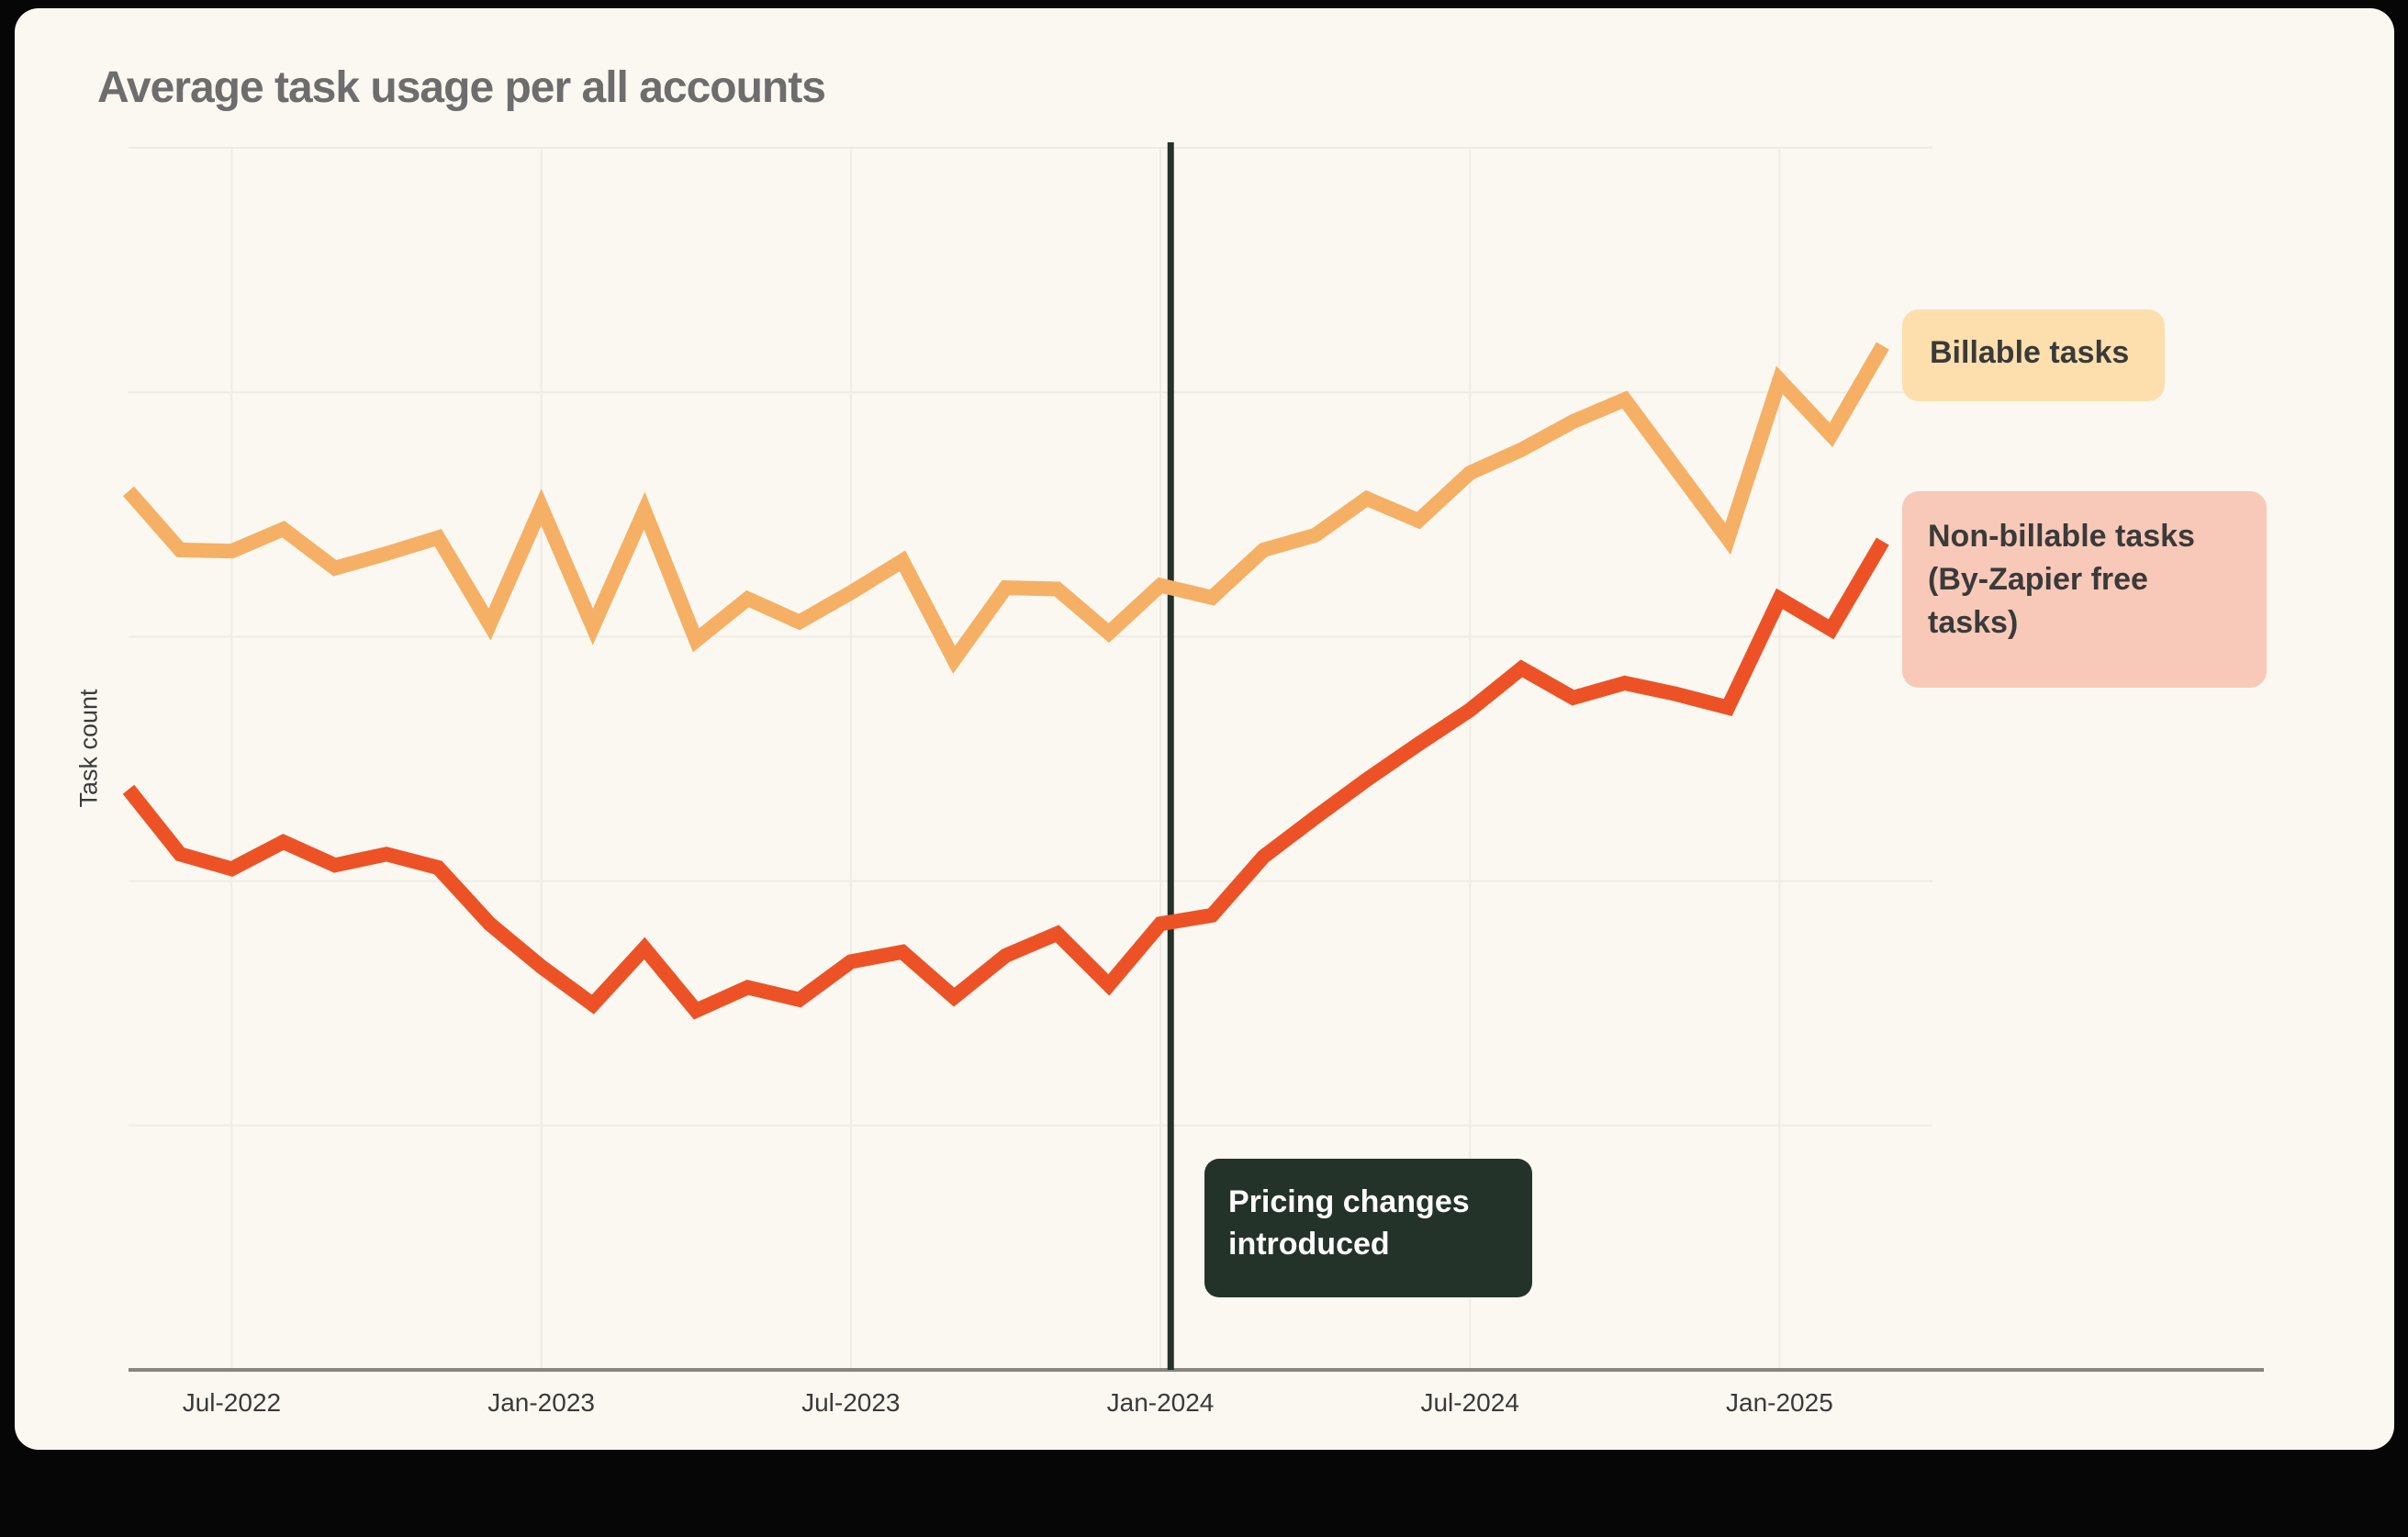 The width and height of the screenshot is (2408, 1537). I want to click on pricing-annotation-box: Pricing changes introduced, so click(1368, 1228).